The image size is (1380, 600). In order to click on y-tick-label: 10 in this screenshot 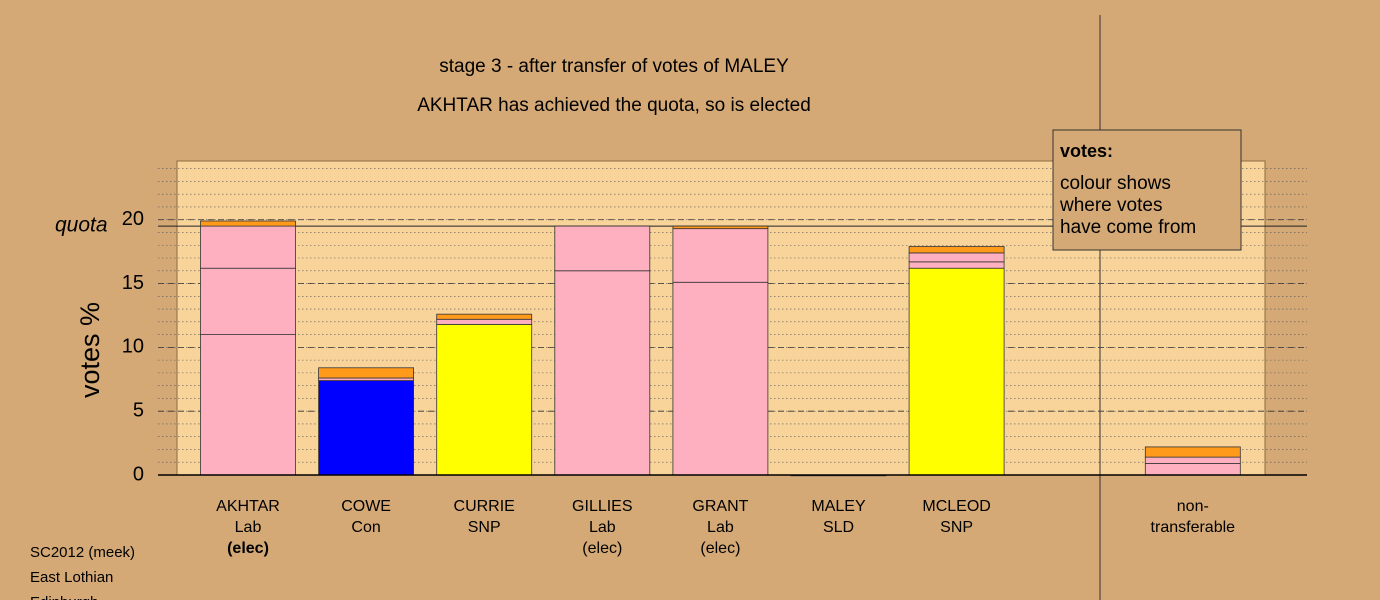, I will do `click(133, 347)`.